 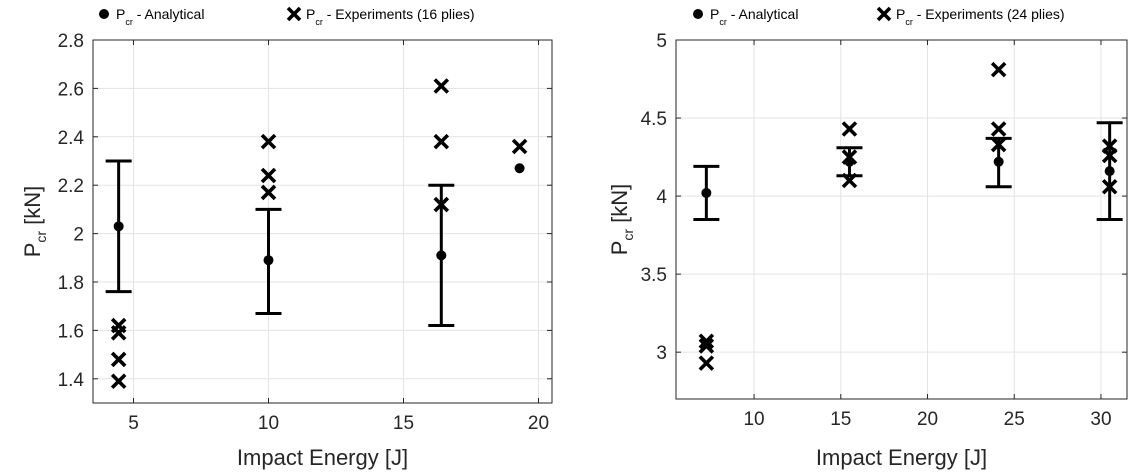 I want to click on y-tick-label: 4.5, so click(x=654, y=119).